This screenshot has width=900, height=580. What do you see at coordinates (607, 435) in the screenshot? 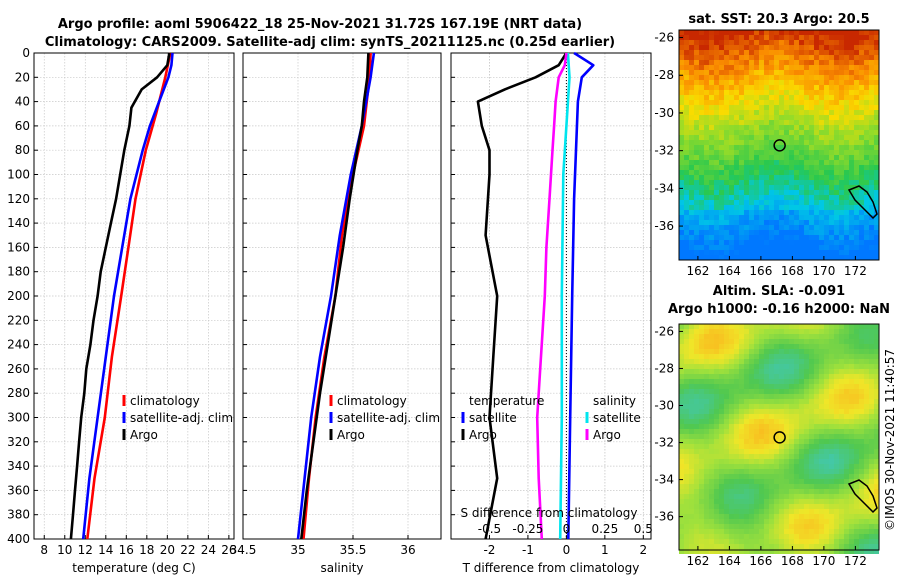
I see `legend-label-salinity: Argo` at bounding box center [607, 435].